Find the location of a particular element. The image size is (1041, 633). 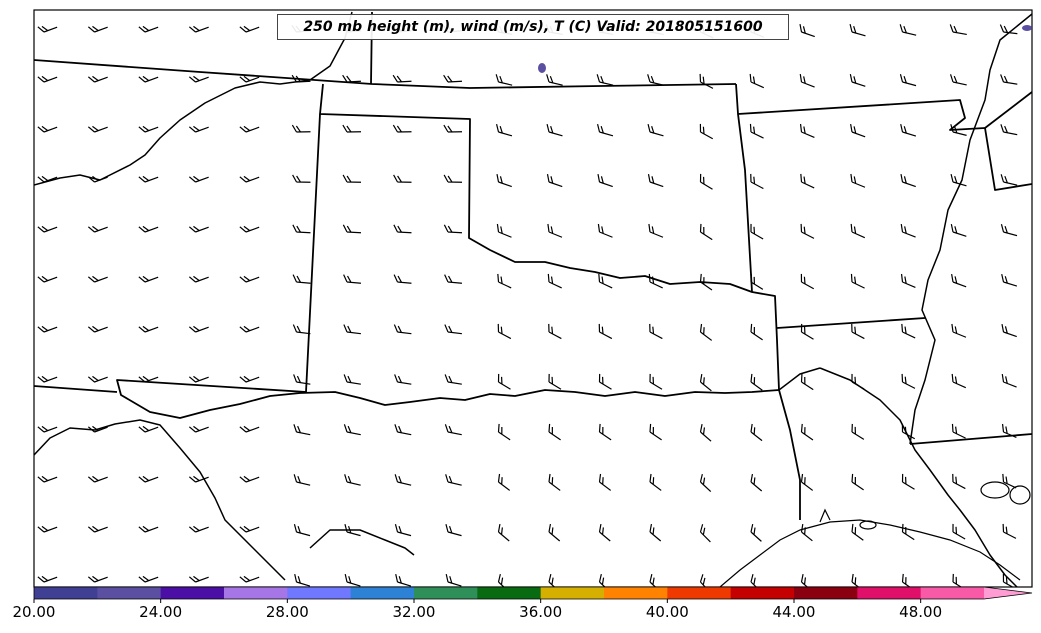

colorbar-tick-label: 20.00 is located at coordinates (34, 612).